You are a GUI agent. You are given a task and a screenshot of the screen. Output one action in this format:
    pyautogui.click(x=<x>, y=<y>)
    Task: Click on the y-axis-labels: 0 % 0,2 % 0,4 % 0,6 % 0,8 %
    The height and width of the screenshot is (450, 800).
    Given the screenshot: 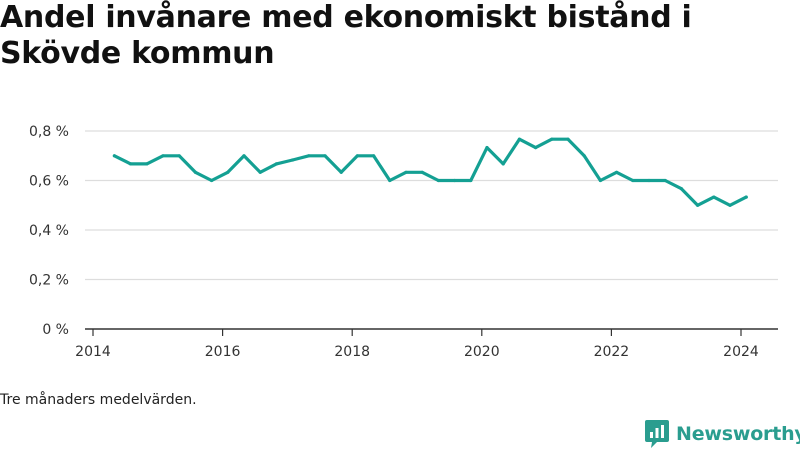 What is the action you would take?
    pyautogui.click(x=49, y=231)
    